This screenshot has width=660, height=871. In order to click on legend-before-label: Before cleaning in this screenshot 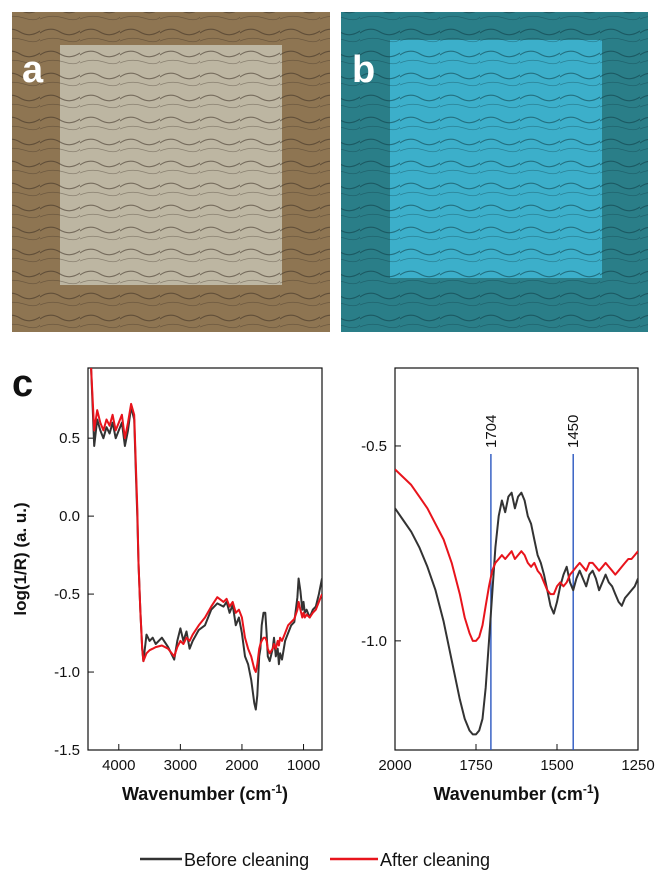, I will do `click(246, 860)`.